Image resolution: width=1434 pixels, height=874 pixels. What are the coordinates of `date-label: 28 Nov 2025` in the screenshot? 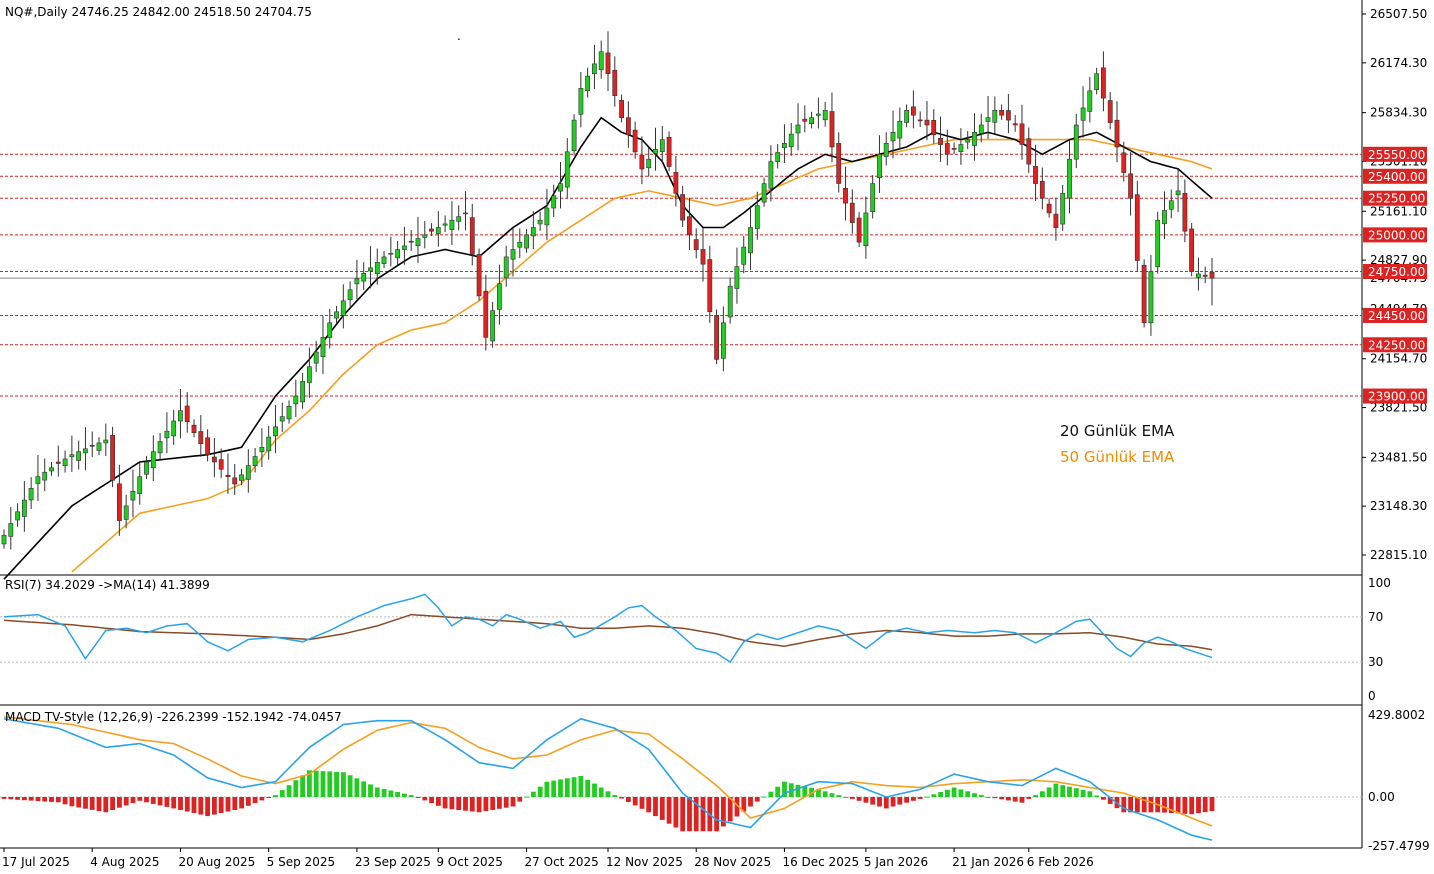 It's located at (732, 862).